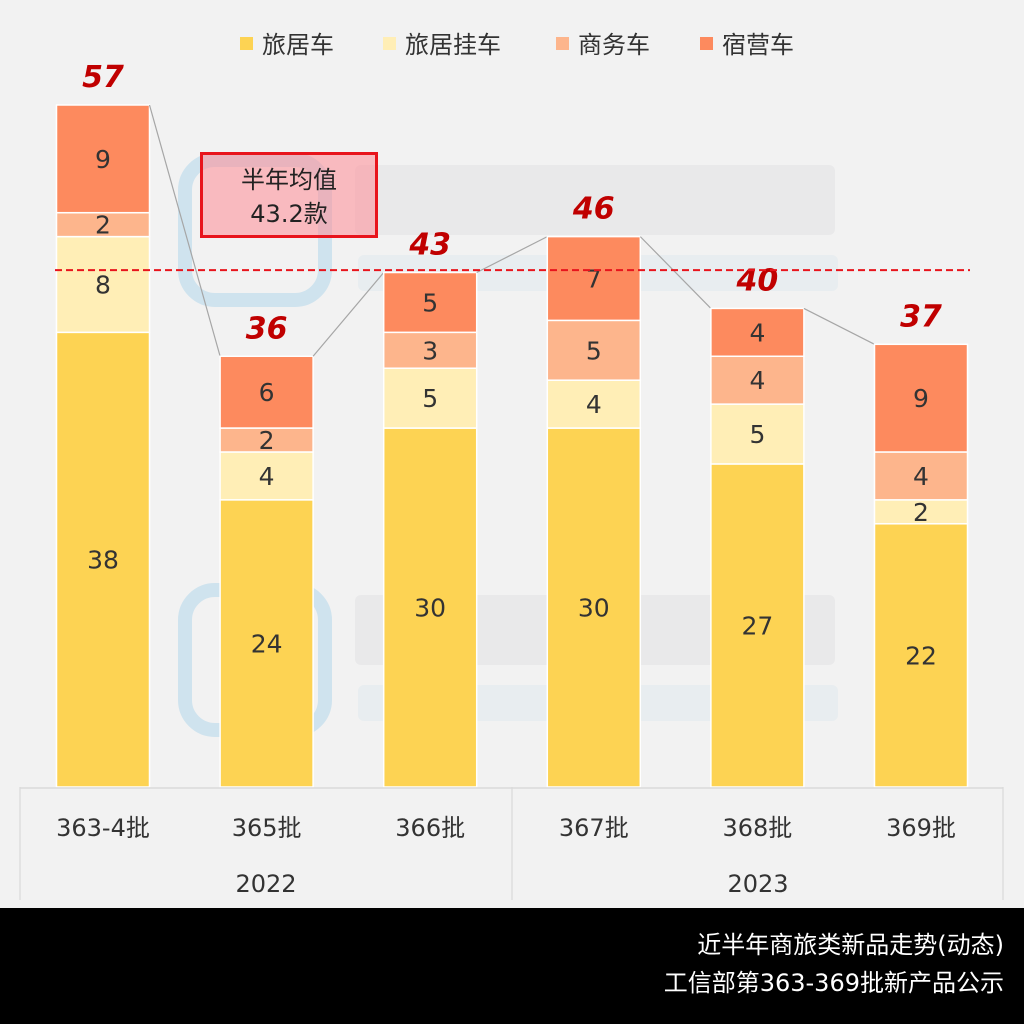 This screenshot has width=1024, height=1024. I want to click on x-group-label: 2022, so click(265, 884).